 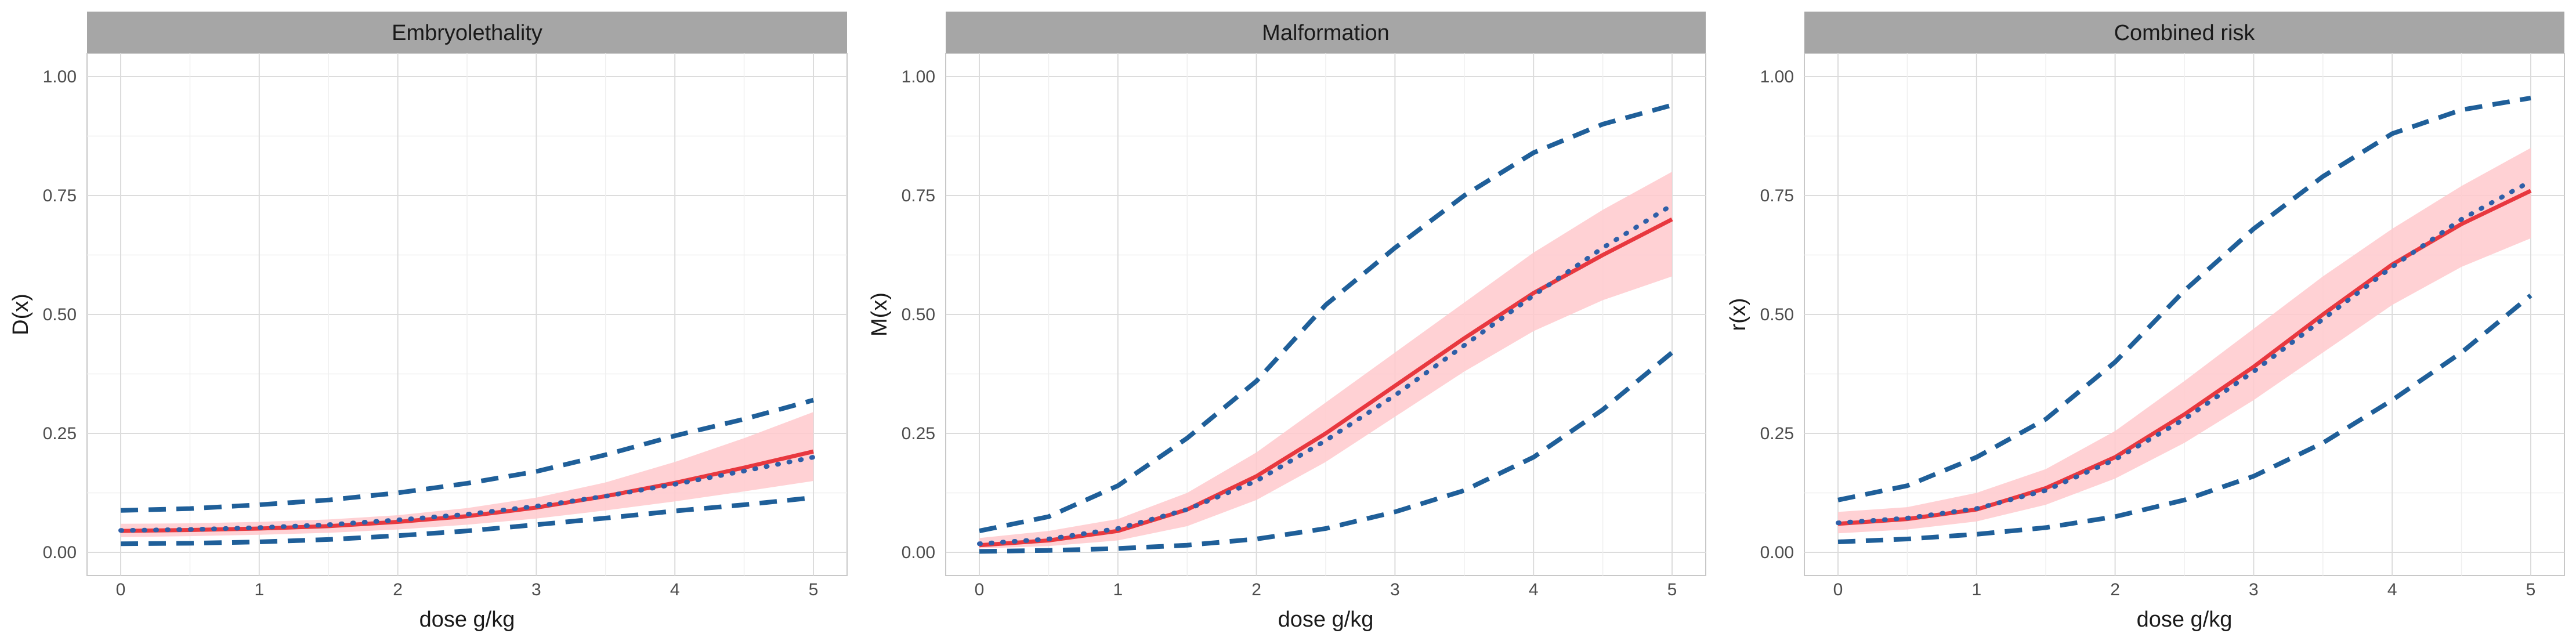 I want to click on y-axis-title: r(x), so click(x=1738, y=314).